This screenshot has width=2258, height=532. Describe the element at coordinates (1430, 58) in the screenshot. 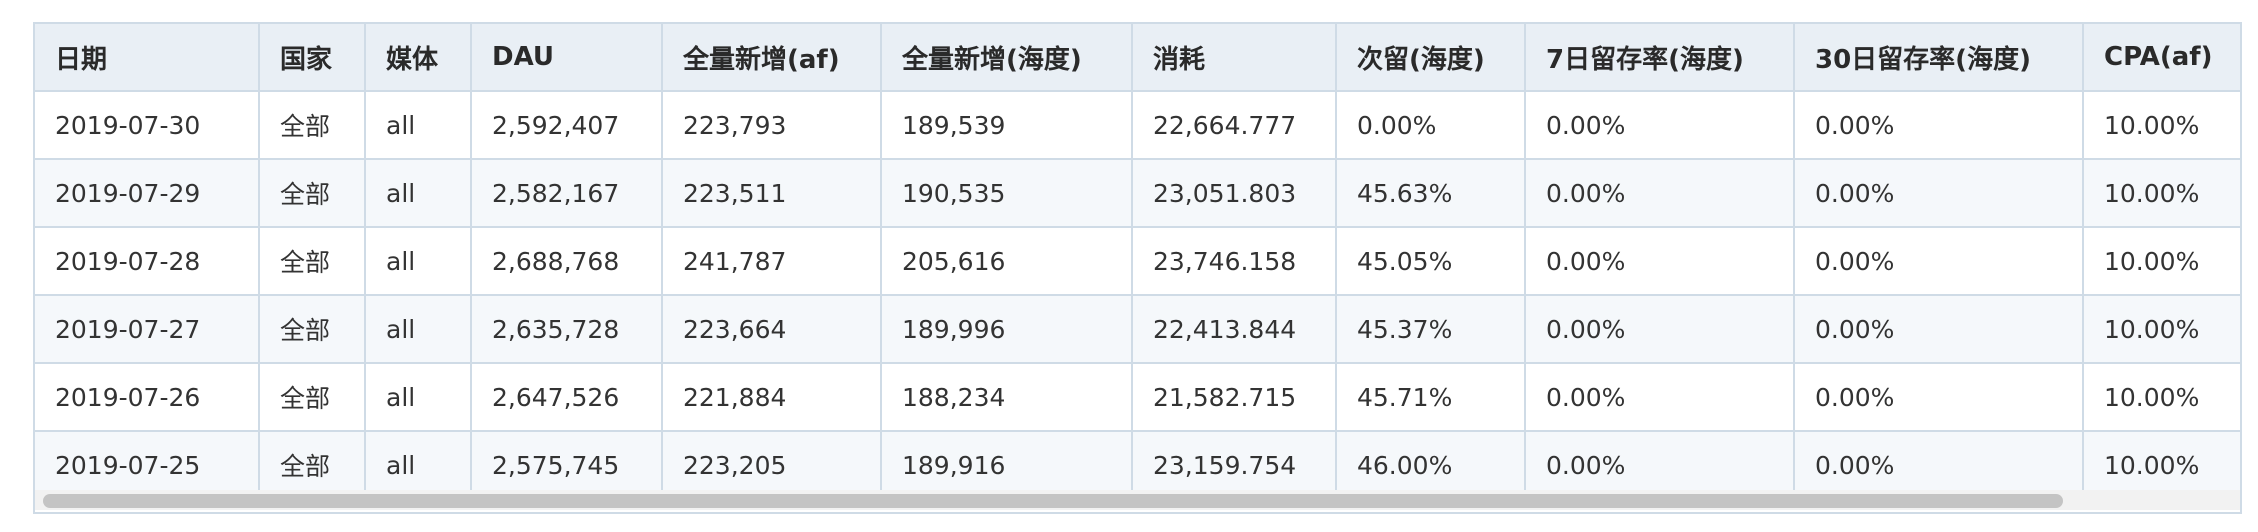

I see `column-header-next-day-retention: 次留(海度)` at that location.